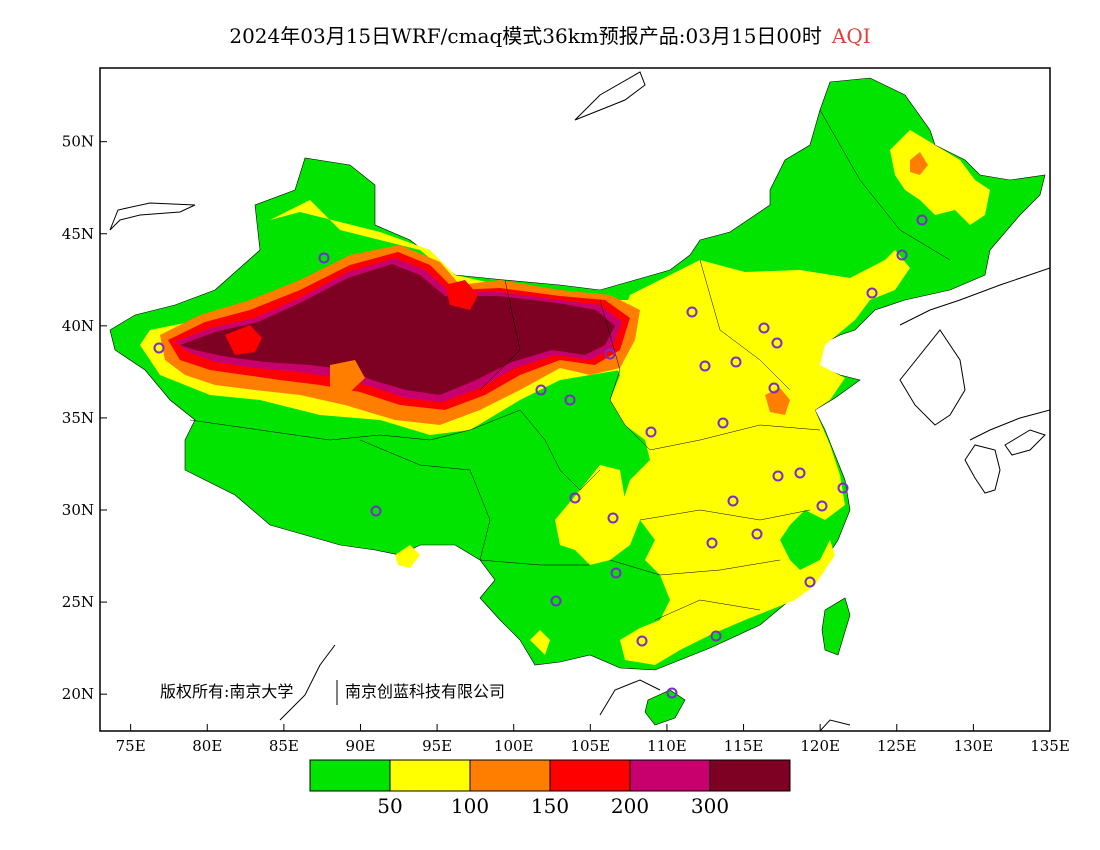  I want to click on lat-tick-label: 45N, so click(78, 234).